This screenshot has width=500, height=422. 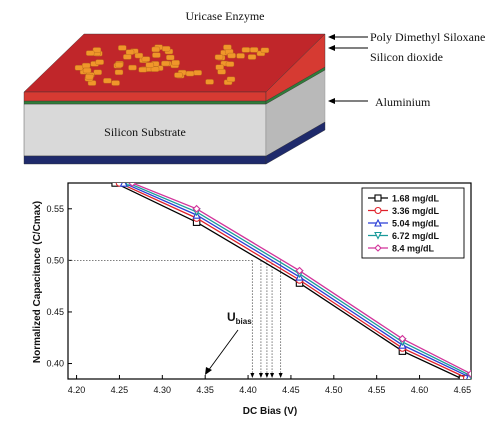 I want to click on aluminium-callout: Aluminium, so click(x=379, y=102).